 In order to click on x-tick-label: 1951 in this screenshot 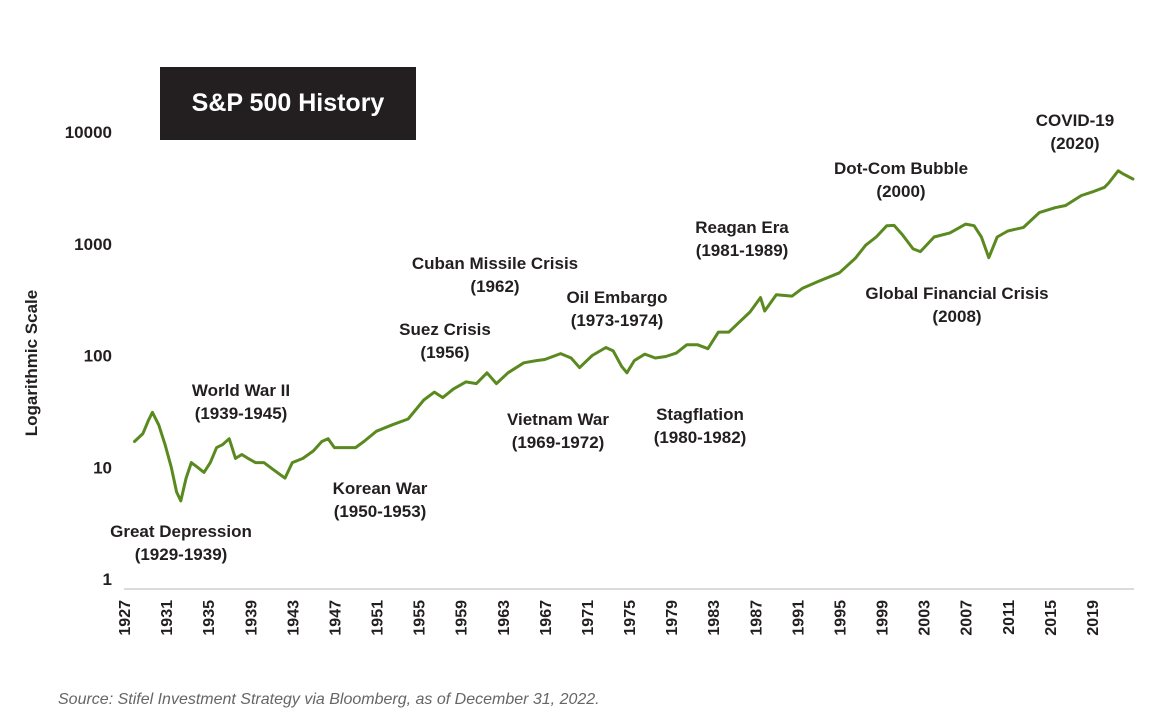, I will do `click(378, 618)`.